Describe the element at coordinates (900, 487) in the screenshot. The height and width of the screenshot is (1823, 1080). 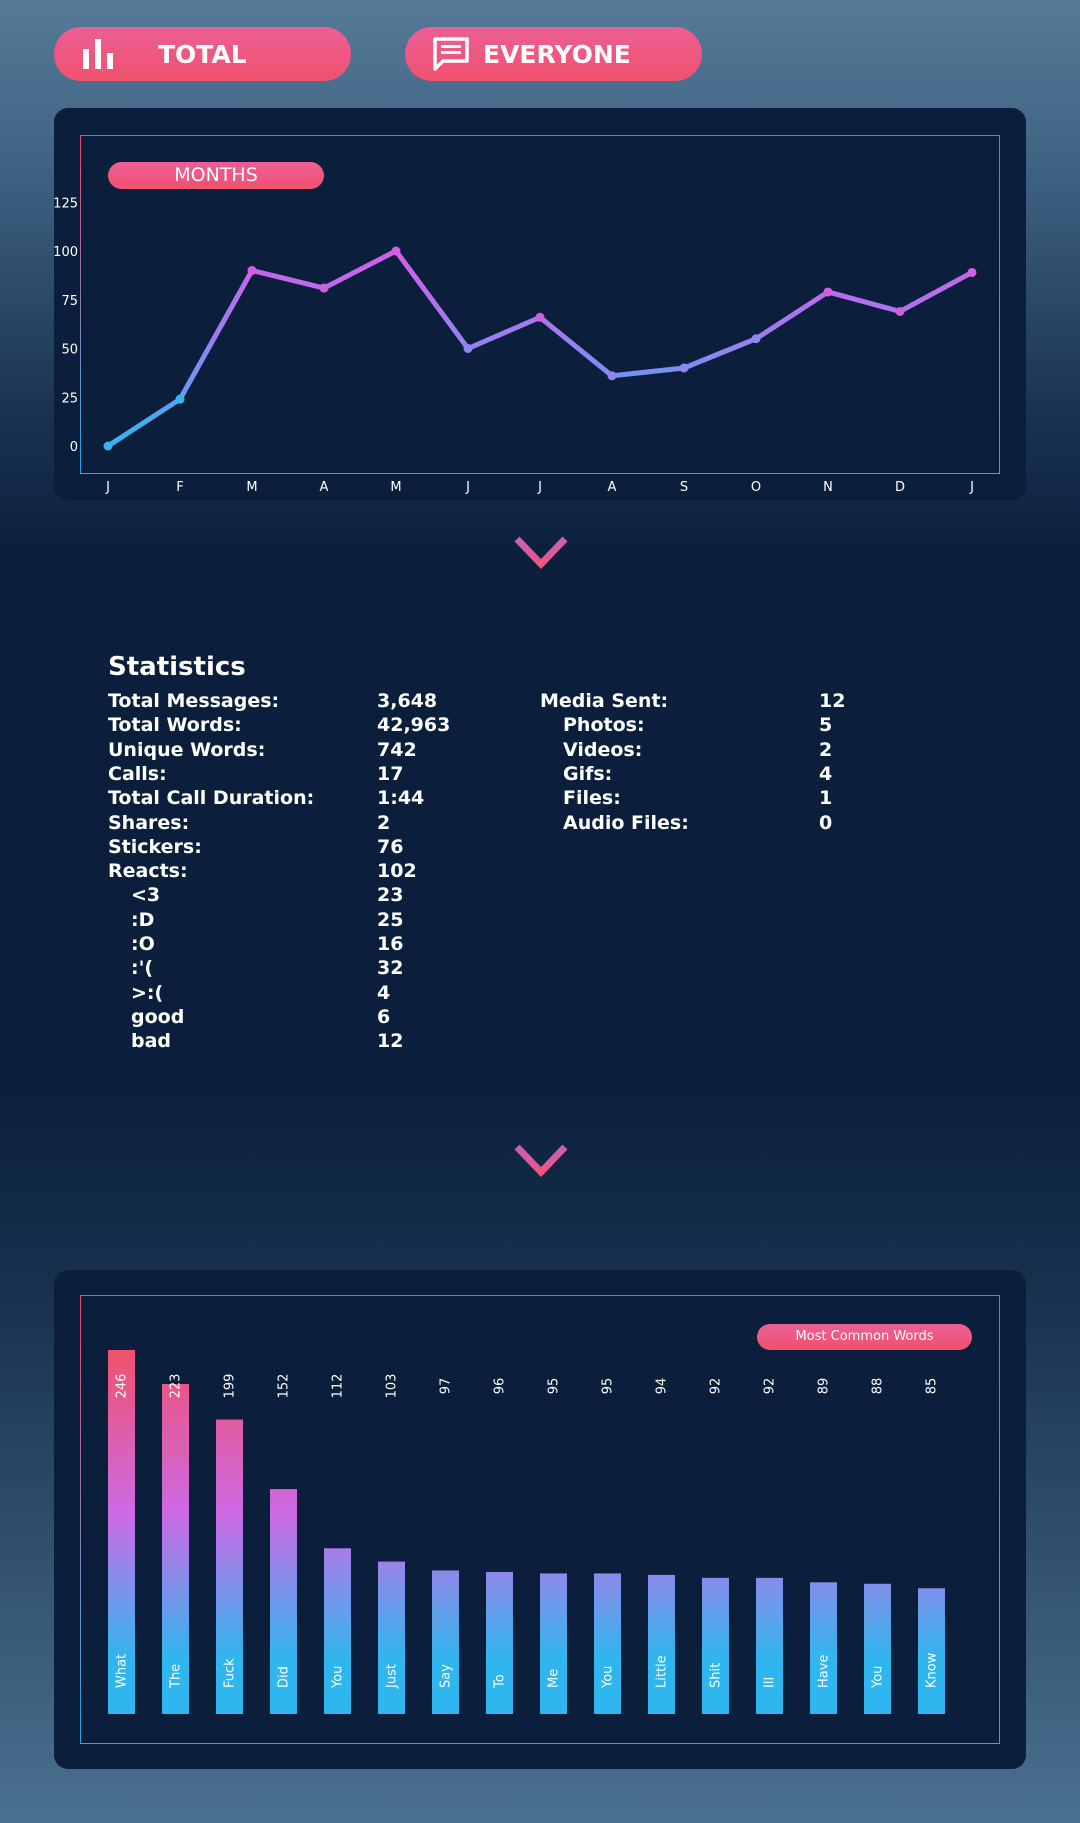
I see `x-tick-label: D` at that location.